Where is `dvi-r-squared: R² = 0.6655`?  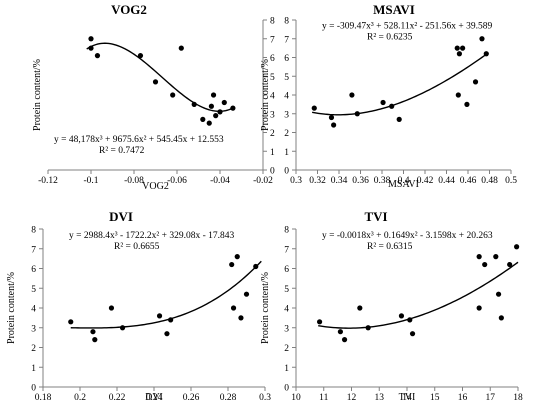
dvi-r-squared: R² = 0.6655 is located at coordinates (137, 247).